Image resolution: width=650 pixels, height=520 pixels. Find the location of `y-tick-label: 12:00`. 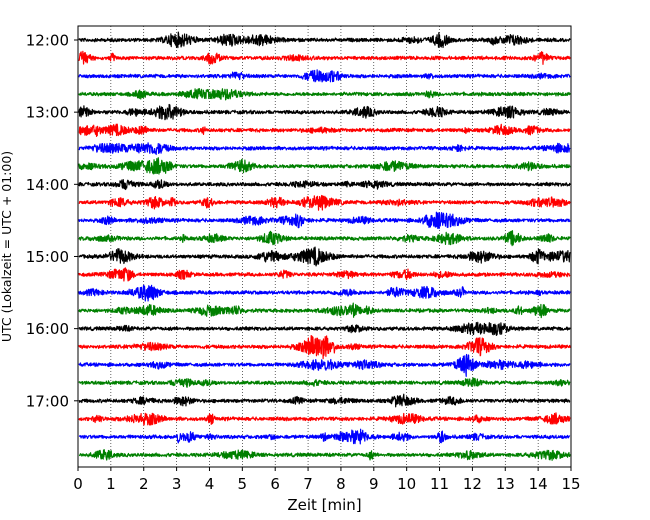

y-tick-label: 12:00 is located at coordinates (47, 41).